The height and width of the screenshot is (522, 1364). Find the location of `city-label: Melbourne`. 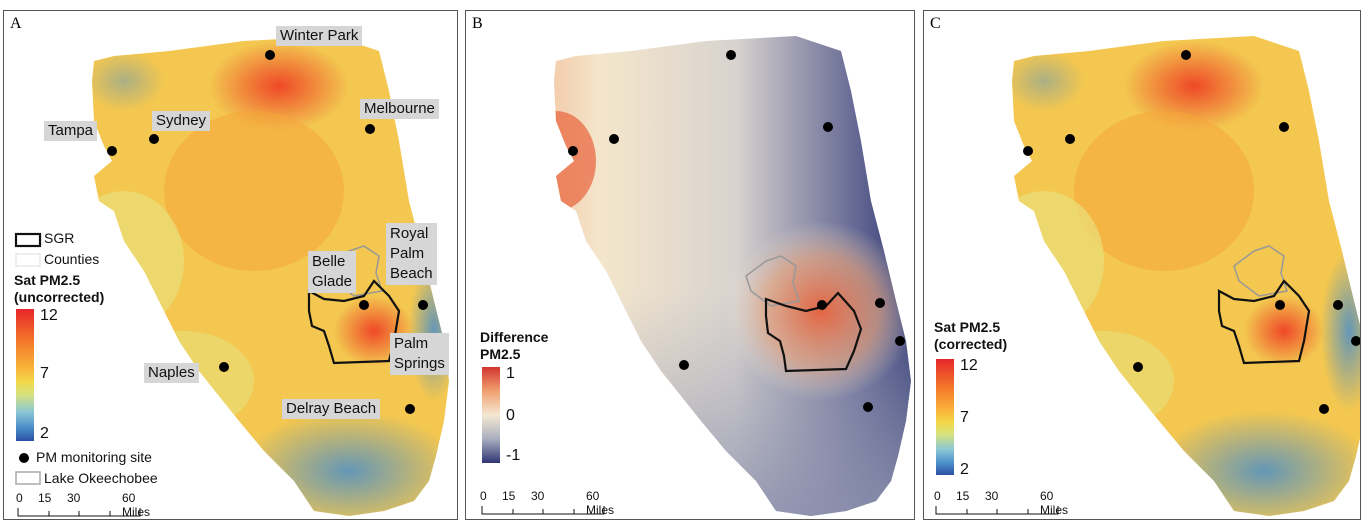

city-label: Melbourne is located at coordinates (399, 109).